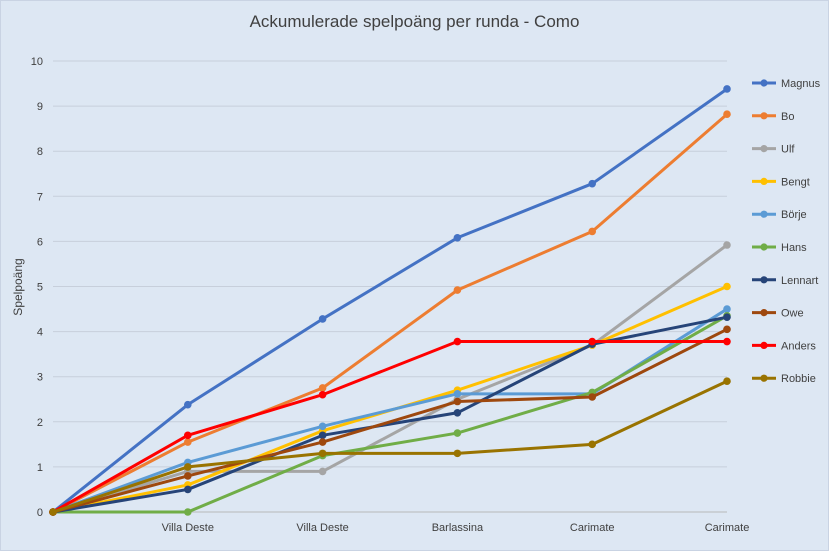  Describe the element at coordinates (801, 84) in the screenshot. I see `legend-label: Magnus` at that location.